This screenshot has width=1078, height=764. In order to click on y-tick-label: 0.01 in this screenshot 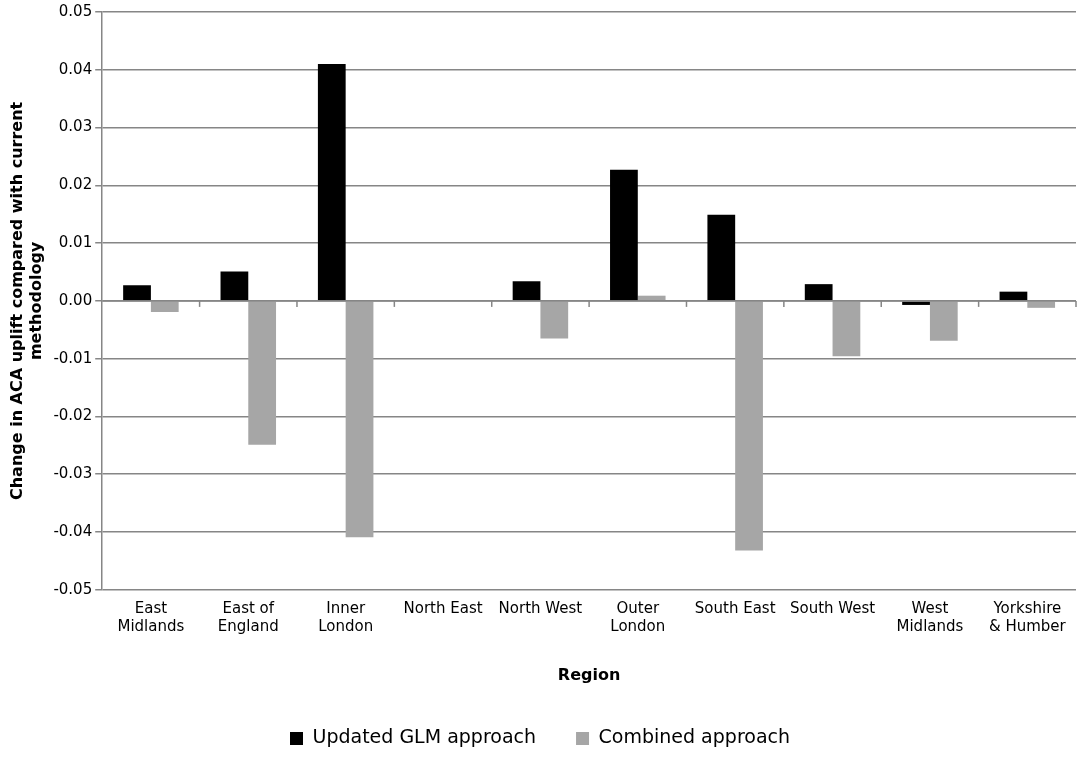, I will do `click(75, 242)`.